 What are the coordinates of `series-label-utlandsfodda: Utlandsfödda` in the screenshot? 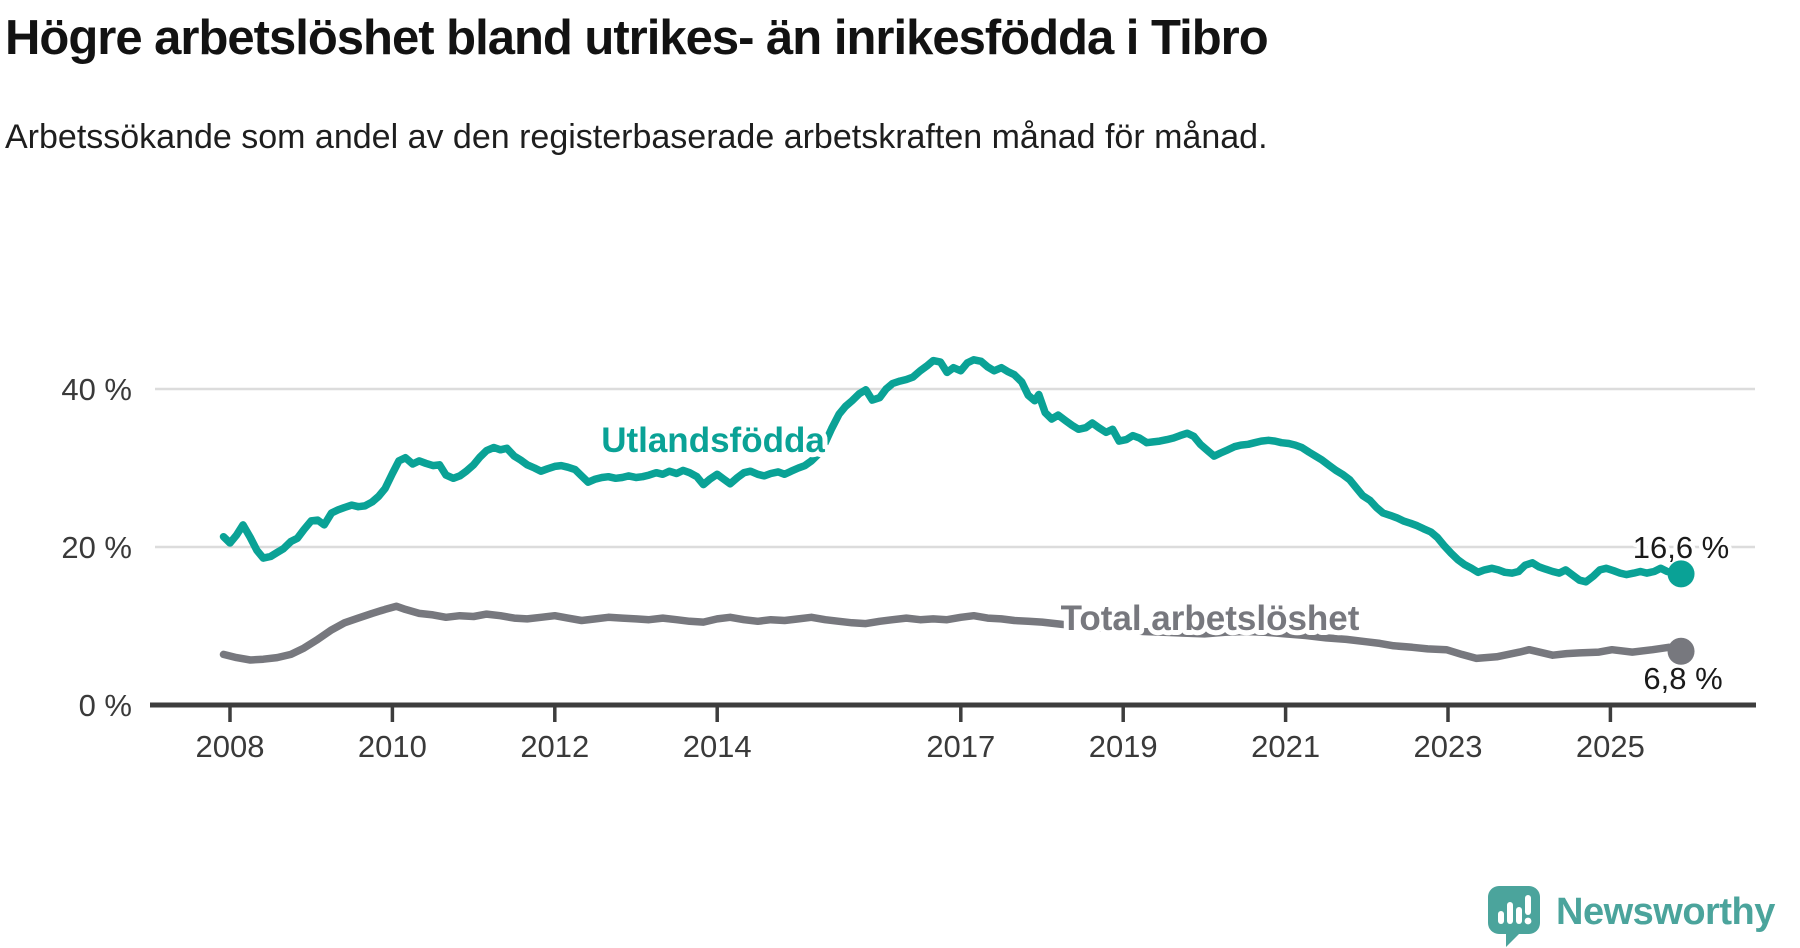 It's located at (713, 440).